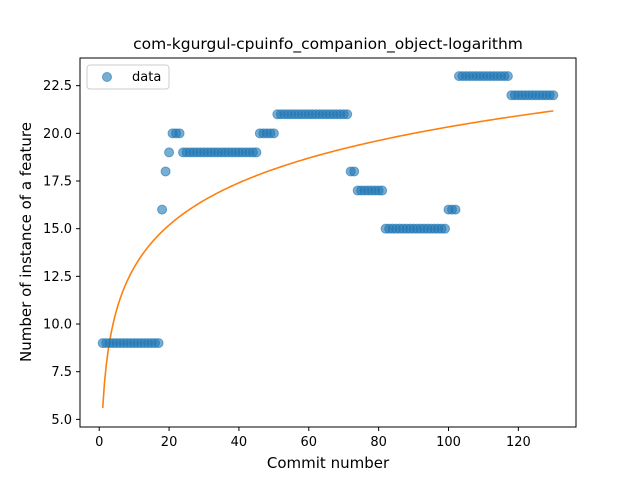 Image resolution: width=640 pixels, height=480 pixels. Describe the element at coordinates (169, 442) in the screenshot. I see `x-tick-label: 20` at that location.